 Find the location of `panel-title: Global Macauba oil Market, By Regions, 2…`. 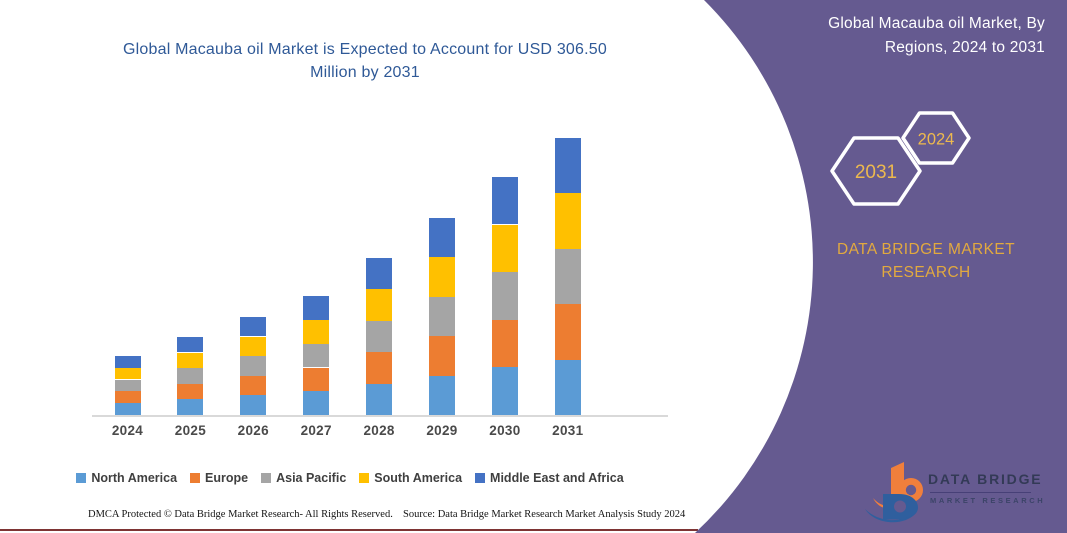

panel-title: Global Macauba oil Market, By Regions, 2… is located at coordinates (936, 36).